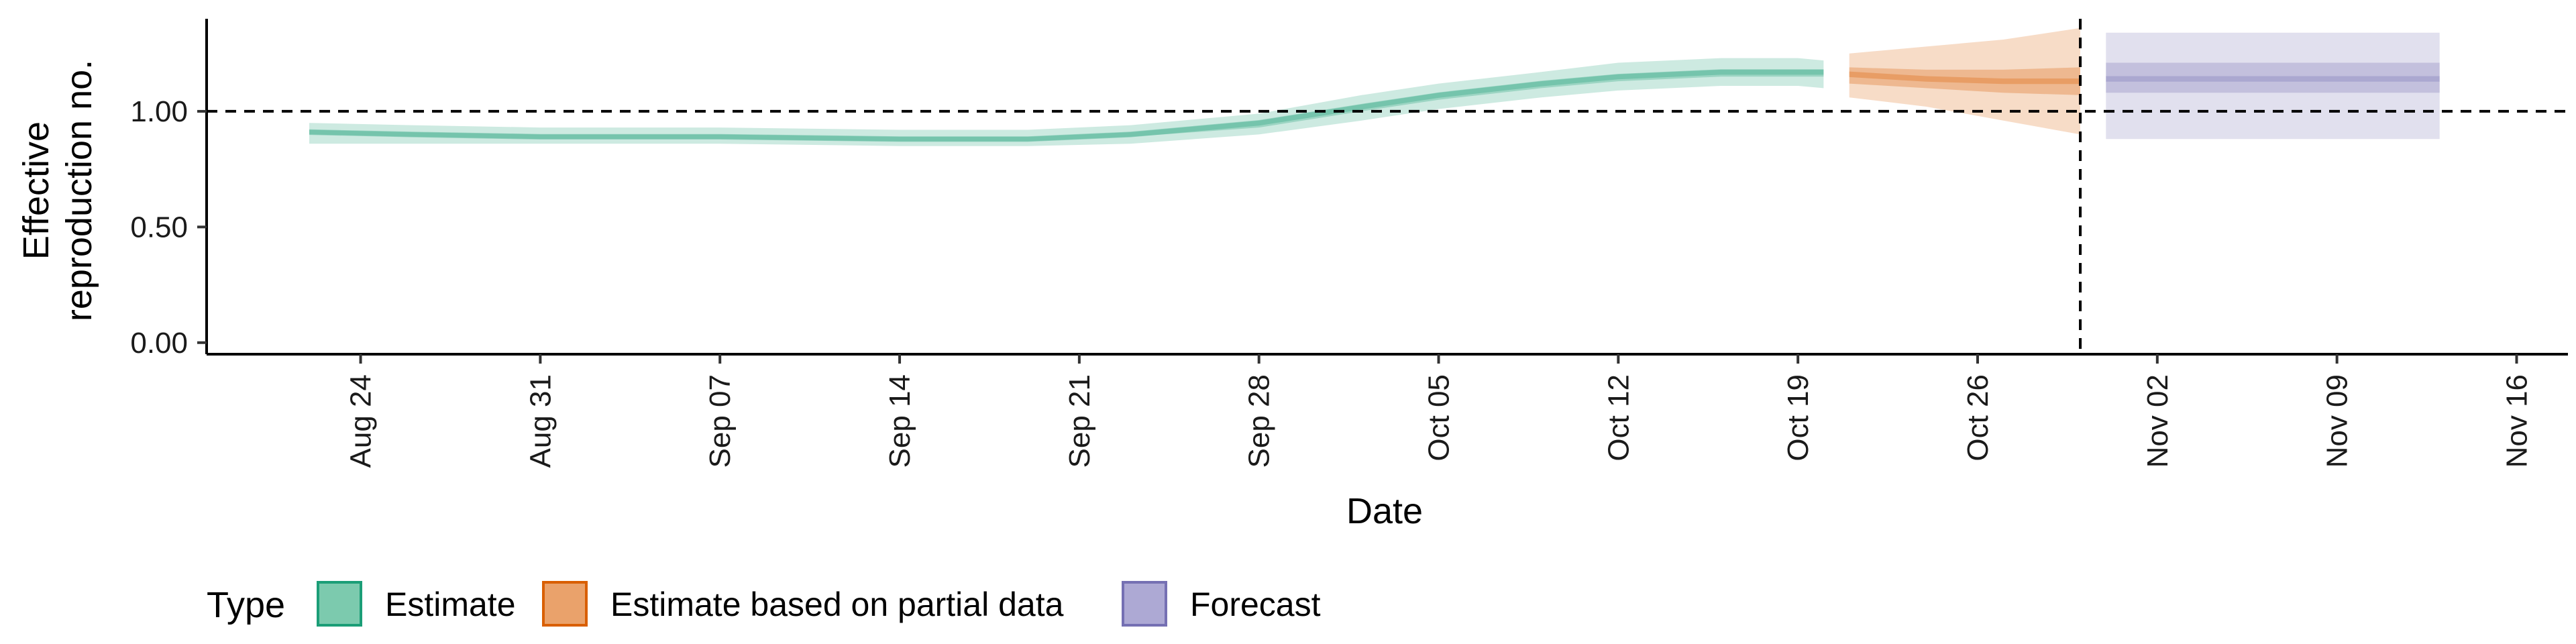 The image size is (2576, 644). Describe the element at coordinates (2516, 421) in the screenshot. I see `x-tick-label: Nov 16` at that location.